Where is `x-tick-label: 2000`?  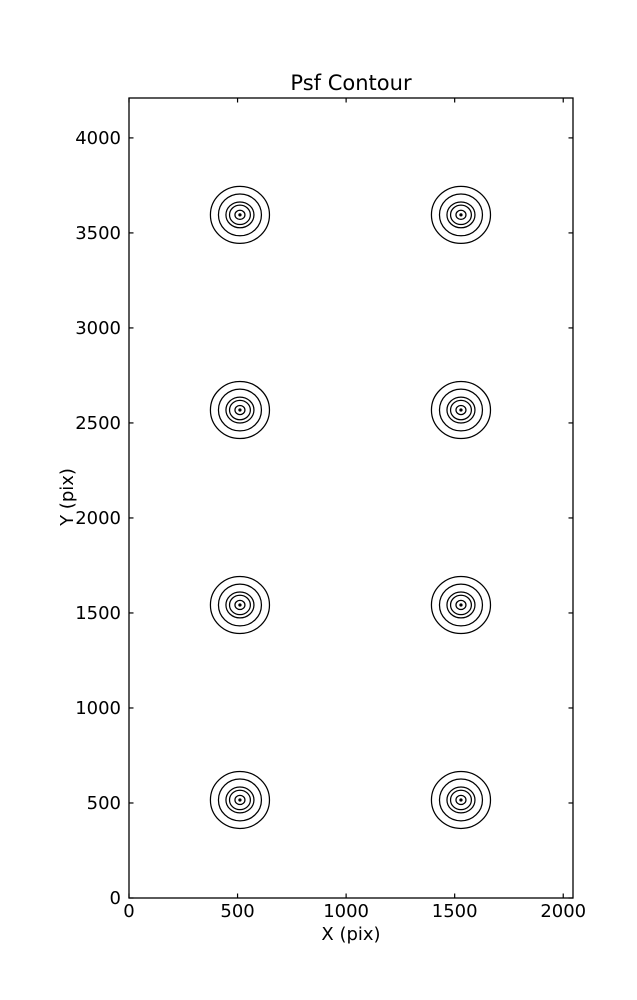 x-tick-label: 2000 is located at coordinates (563, 911).